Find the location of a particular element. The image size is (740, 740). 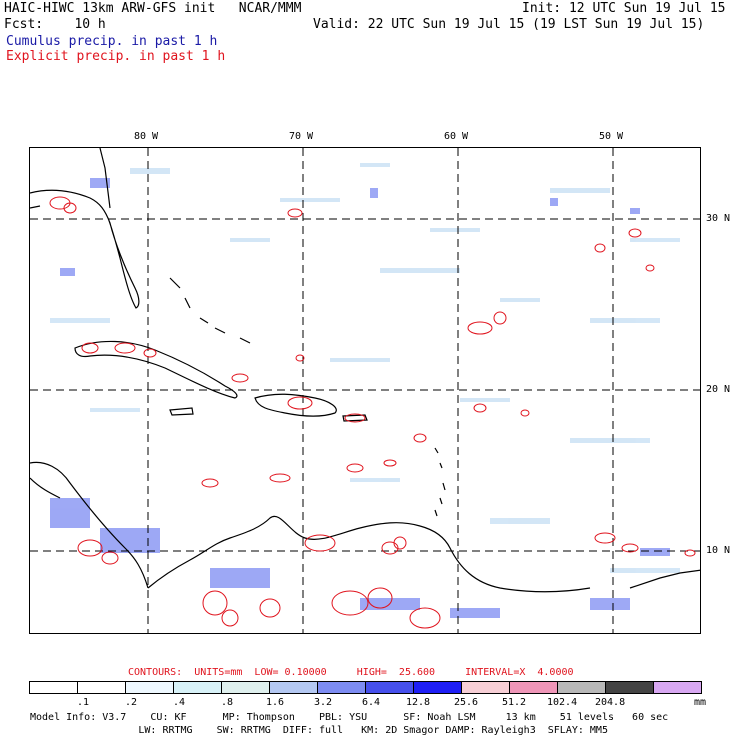

colorbar-tick: 3.2 is located at coordinates (323, 702).